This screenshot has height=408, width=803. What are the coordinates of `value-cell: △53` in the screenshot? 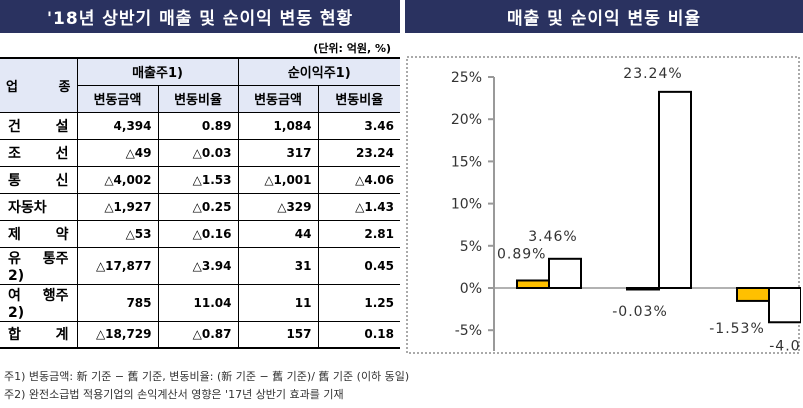 It's located at (117, 233).